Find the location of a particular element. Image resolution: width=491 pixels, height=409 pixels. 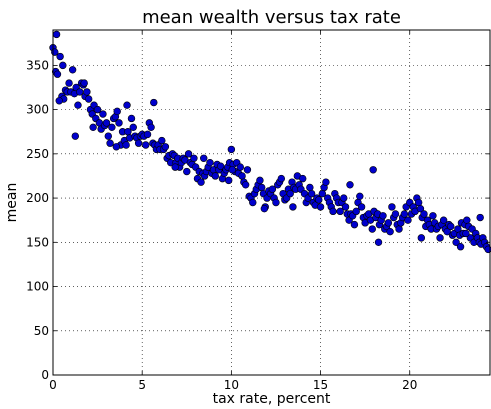

y-tick-label: 200 is located at coordinates (37, 198).